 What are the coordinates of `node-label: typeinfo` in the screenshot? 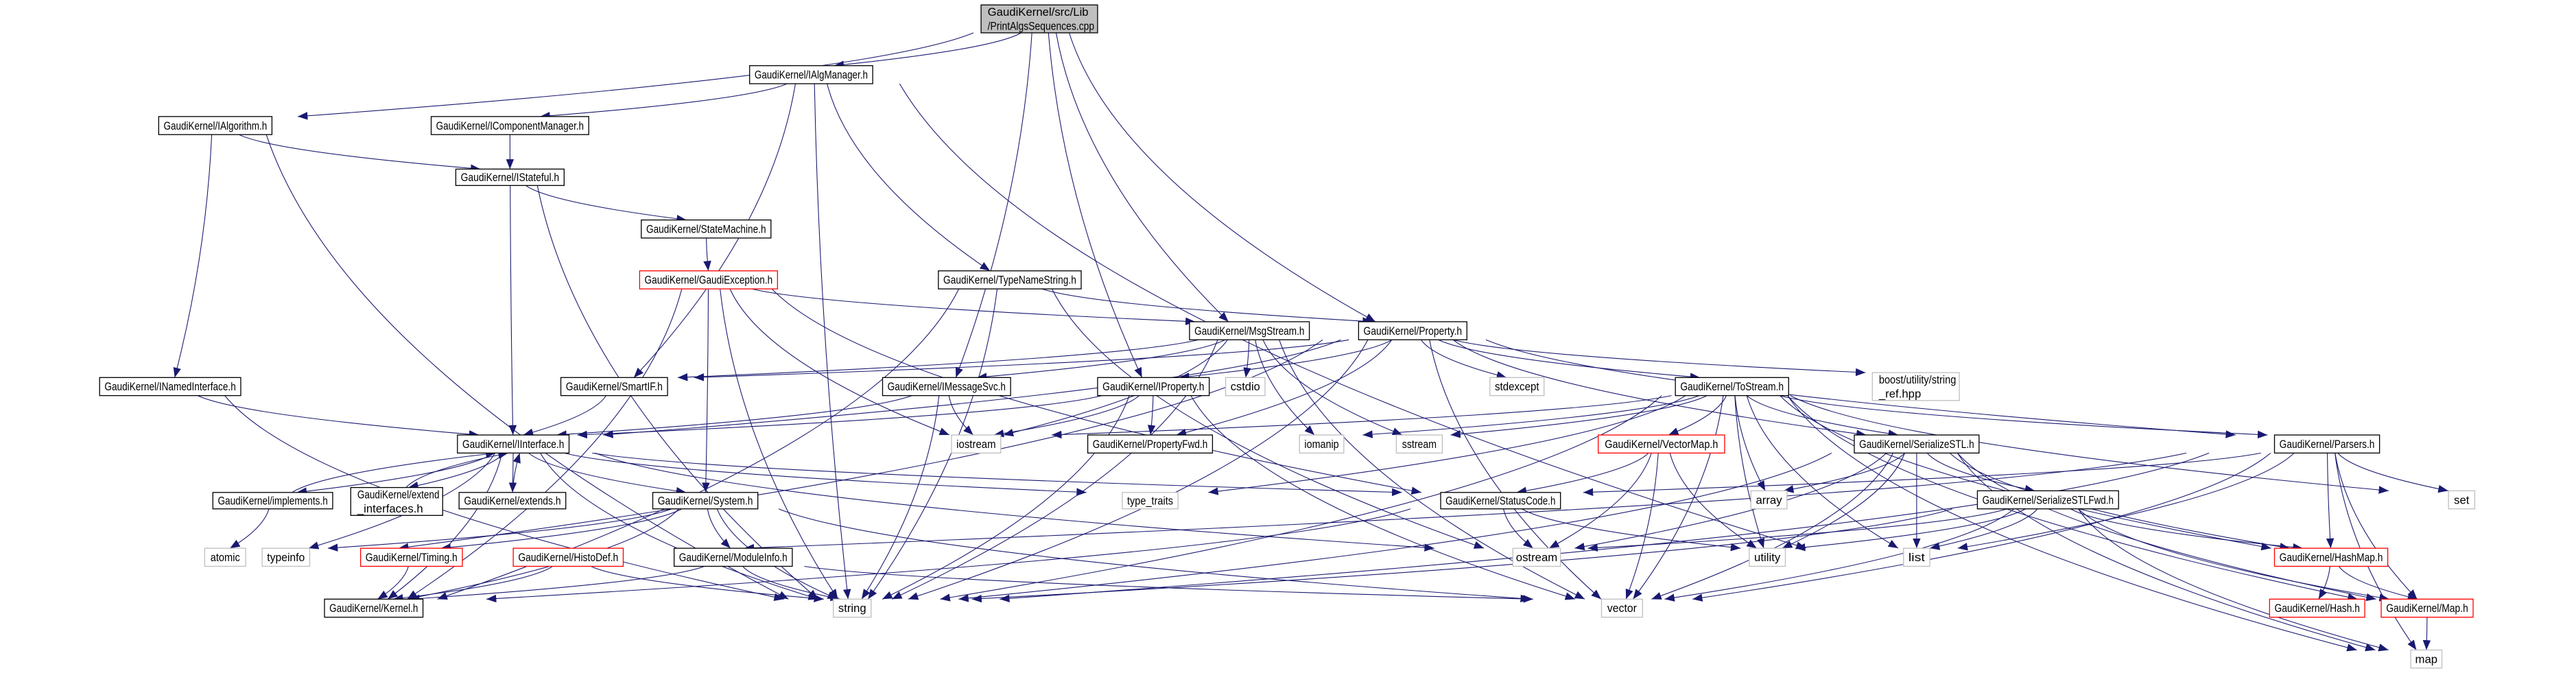 It's located at (286, 557).